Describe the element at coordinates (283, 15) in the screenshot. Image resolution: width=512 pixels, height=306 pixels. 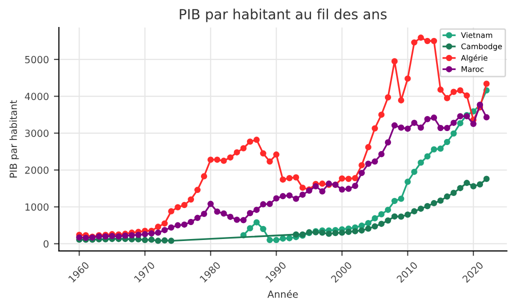
I see `chart-title: PIB par habitant au fil des ans` at that location.